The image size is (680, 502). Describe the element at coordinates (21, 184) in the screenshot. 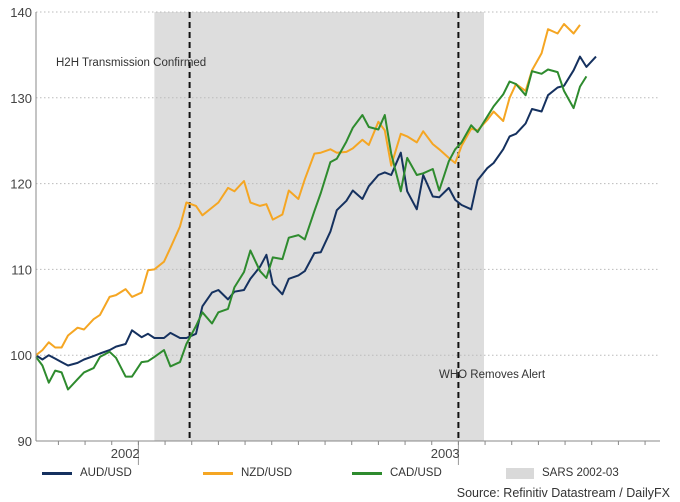

I see `y-tick-label: 120` at that location.